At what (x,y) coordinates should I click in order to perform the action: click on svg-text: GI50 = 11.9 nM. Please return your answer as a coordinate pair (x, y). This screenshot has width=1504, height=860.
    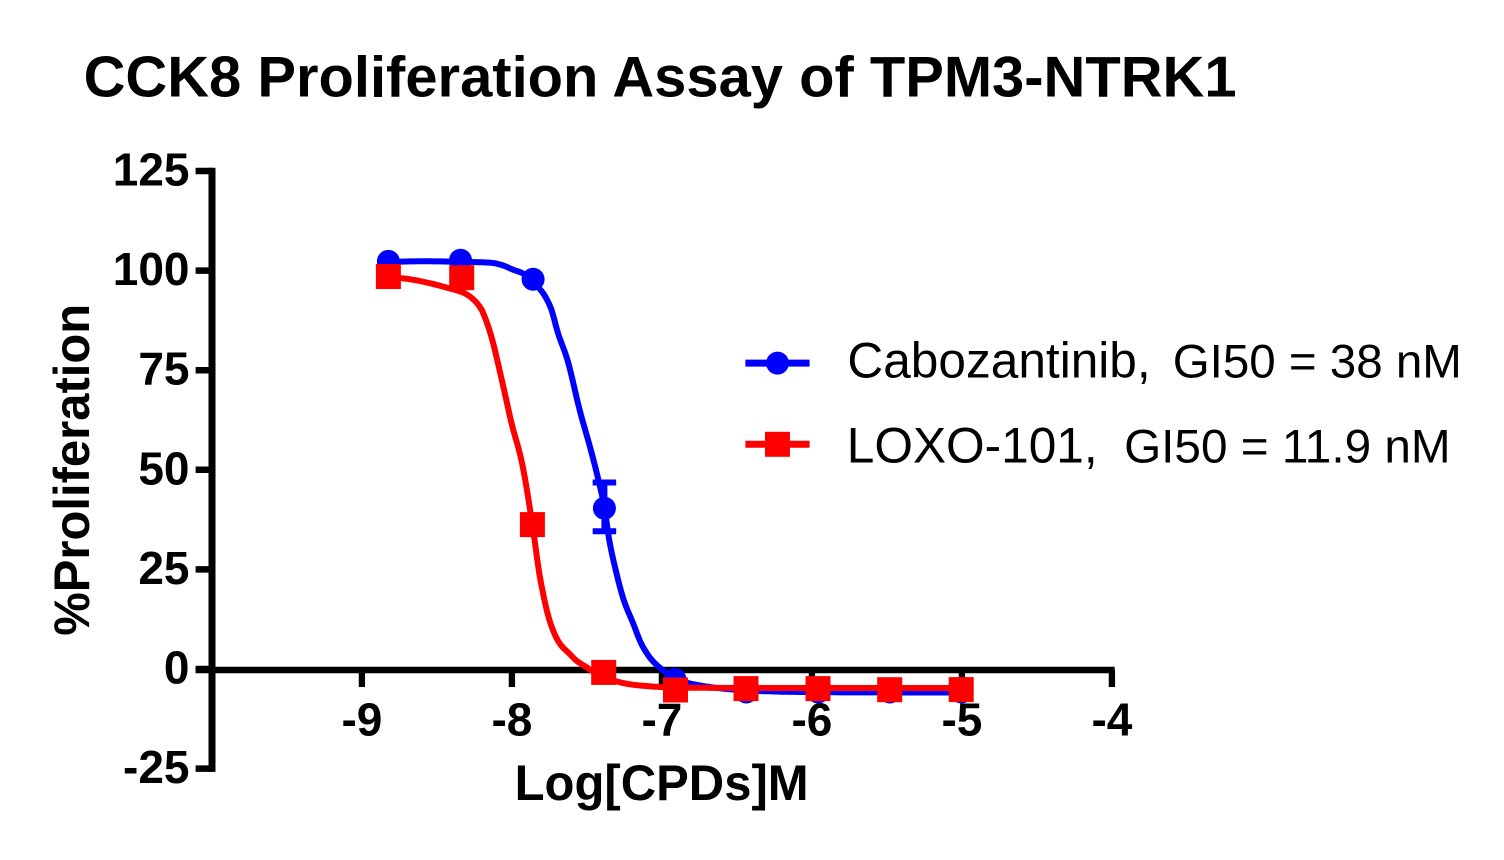
    Looking at the image, I should click on (1287, 447).